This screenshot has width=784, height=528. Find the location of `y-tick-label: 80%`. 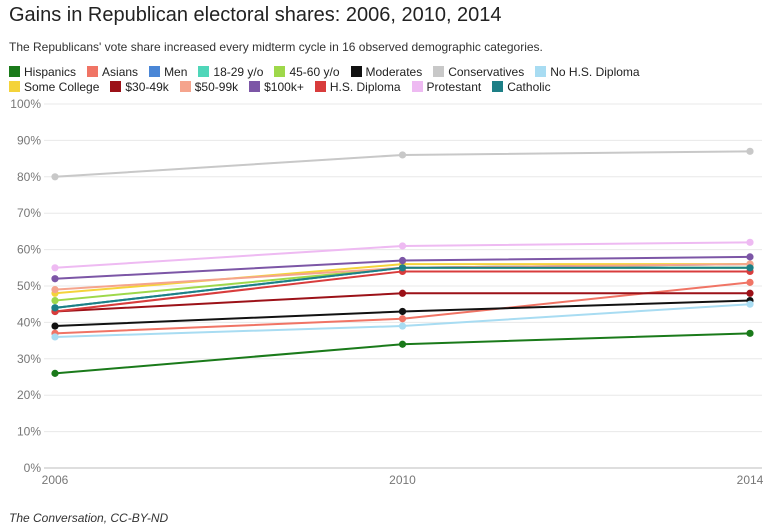

y-tick-label: 80% is located at coordinates (29, 177).